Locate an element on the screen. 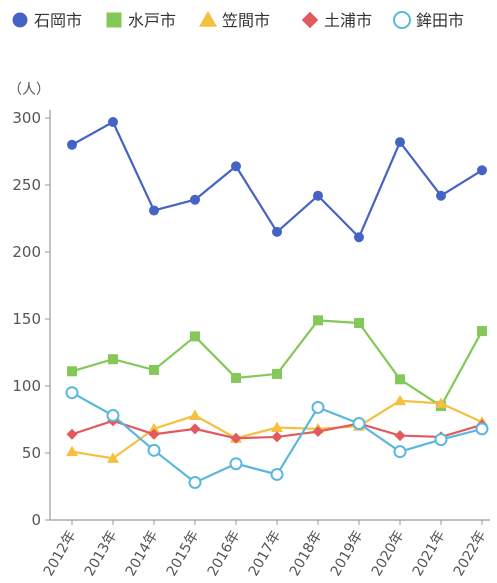 The image size is (497, 583). x-tick-label: 2021年 is located at coordinates (429, 553).